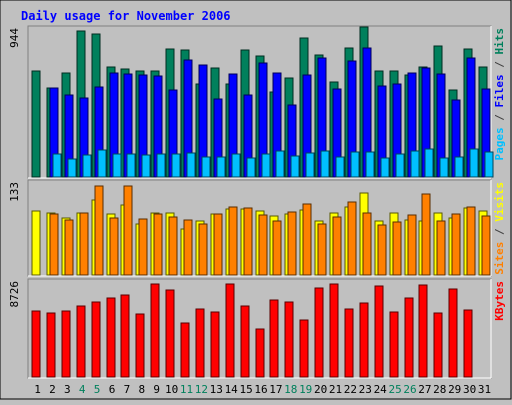 The height and width of the screenshot is (405, 512). Describe the element at coordinates (499, 90) in the screenshot. I see `legend-part: Files` at that location.